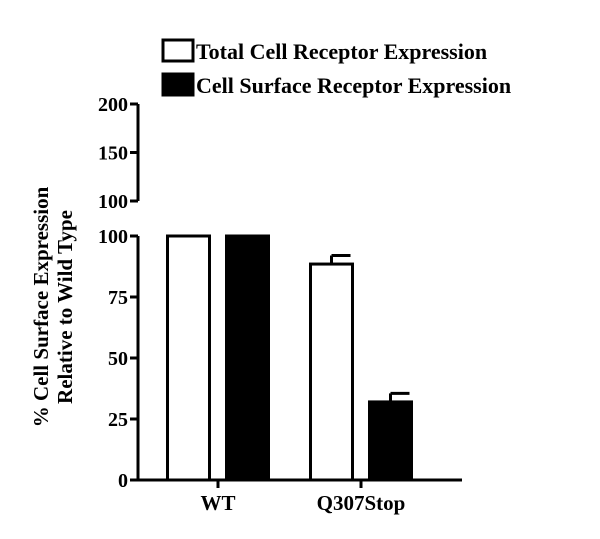  I want to click on y-tick-label-lower: 75, so click(118, 298).